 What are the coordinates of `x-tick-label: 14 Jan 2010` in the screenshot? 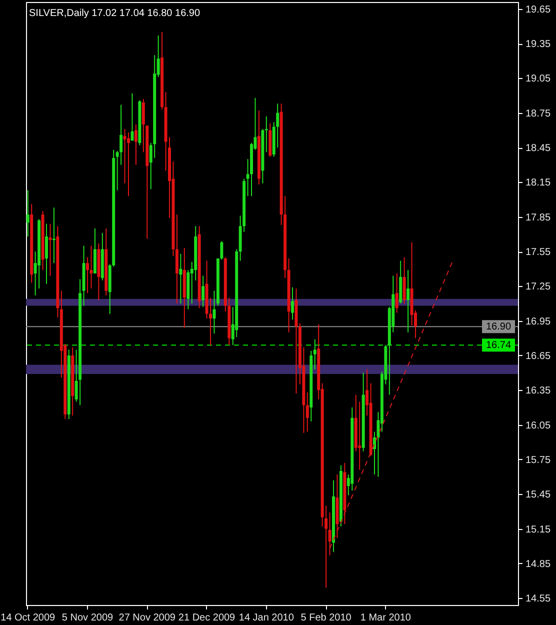 It's located at (266, 618).